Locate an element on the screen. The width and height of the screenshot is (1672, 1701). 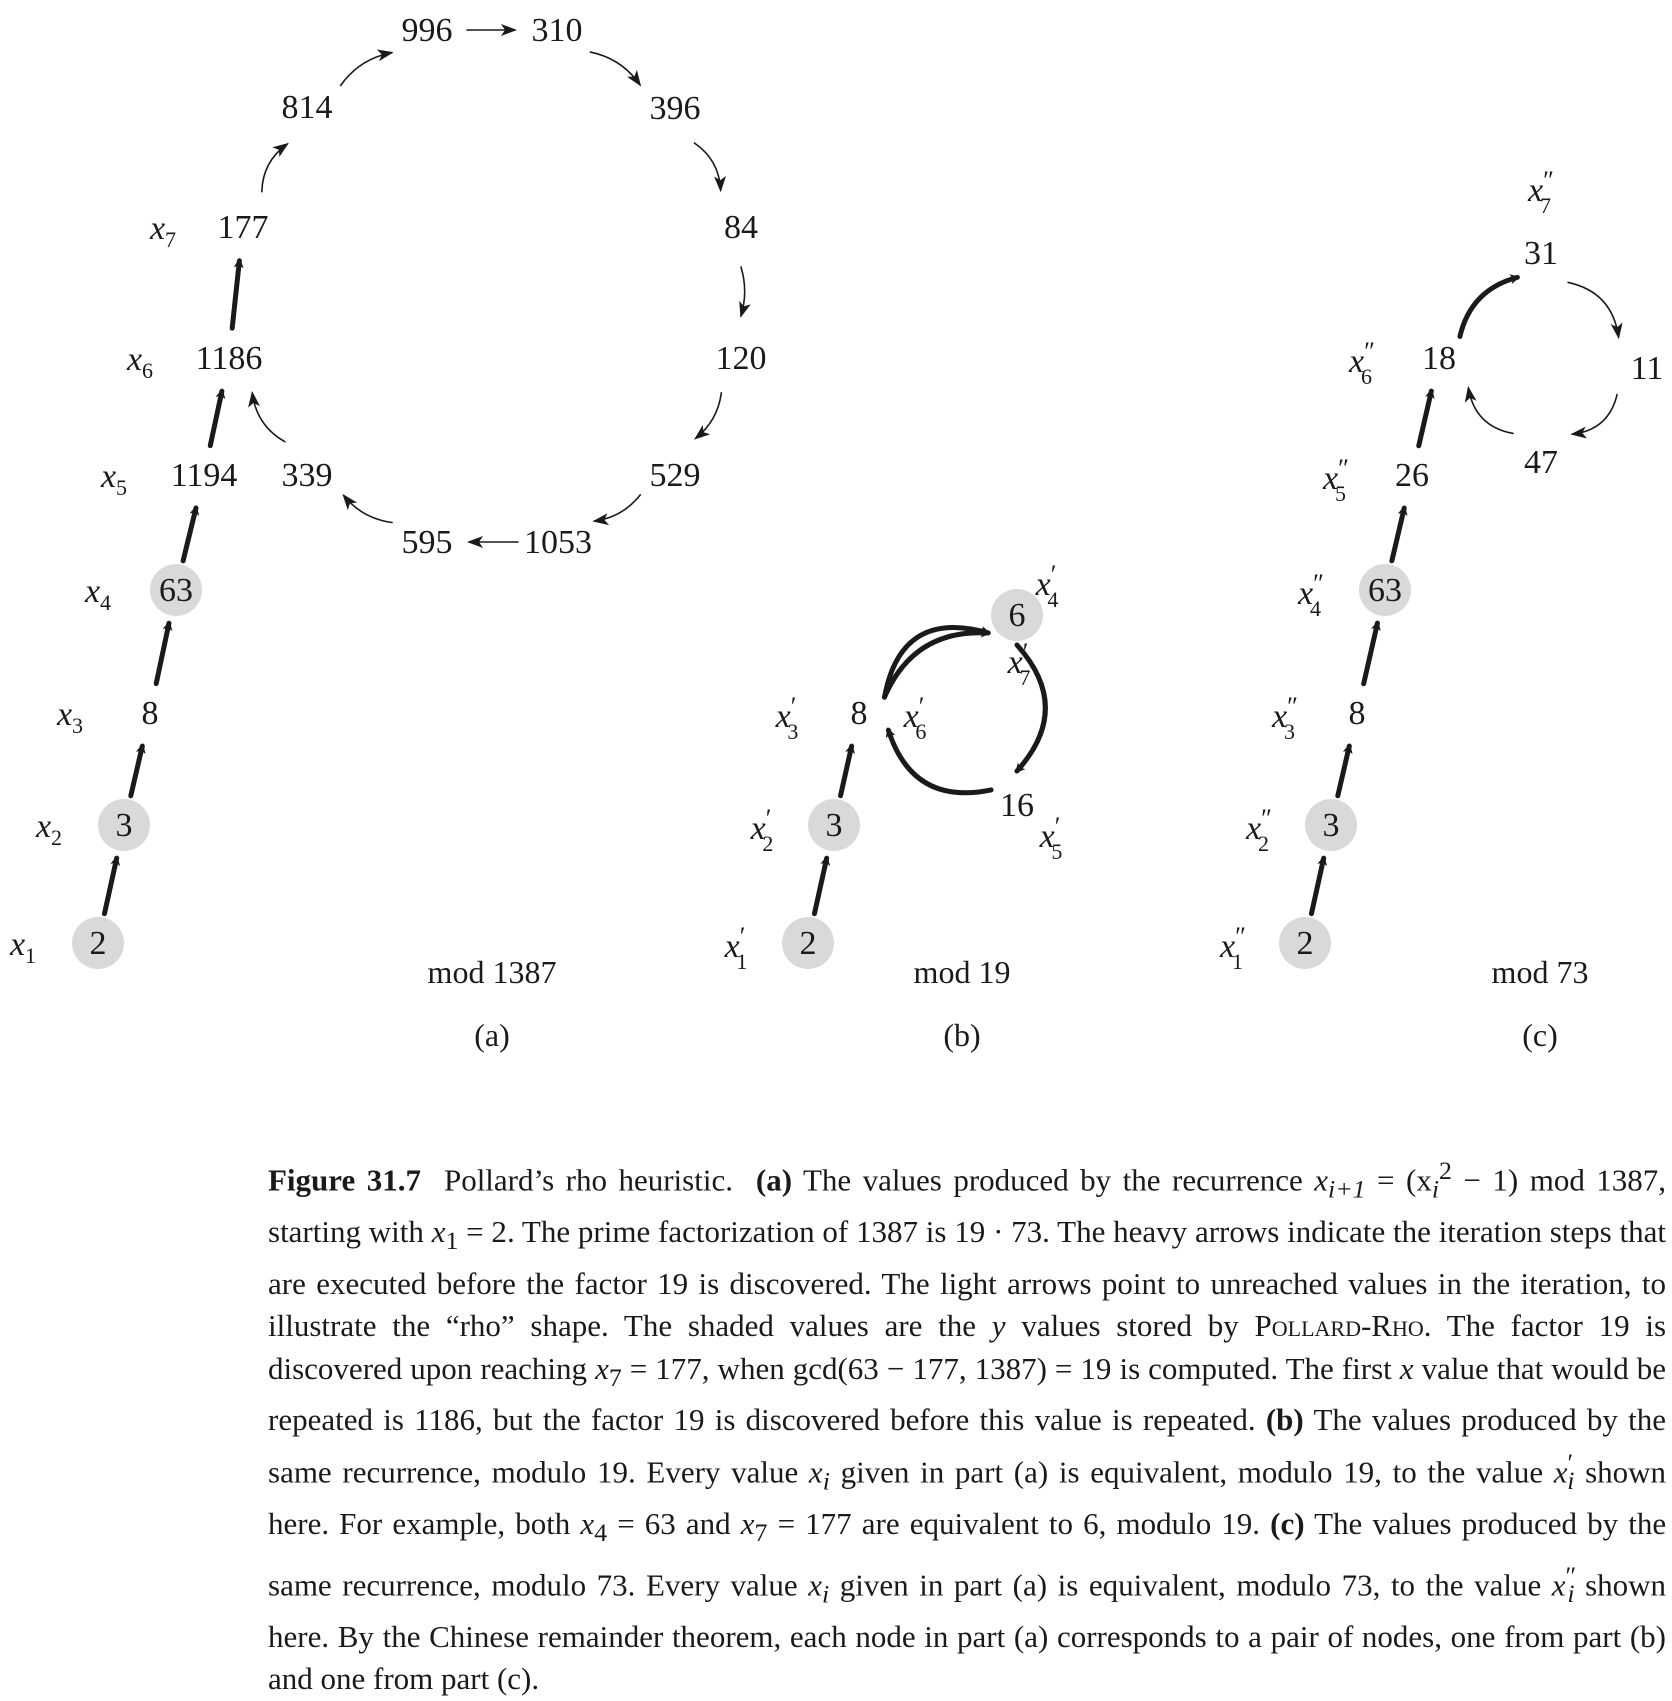
node-c11: 11 is located at coordinates (1647, 368).